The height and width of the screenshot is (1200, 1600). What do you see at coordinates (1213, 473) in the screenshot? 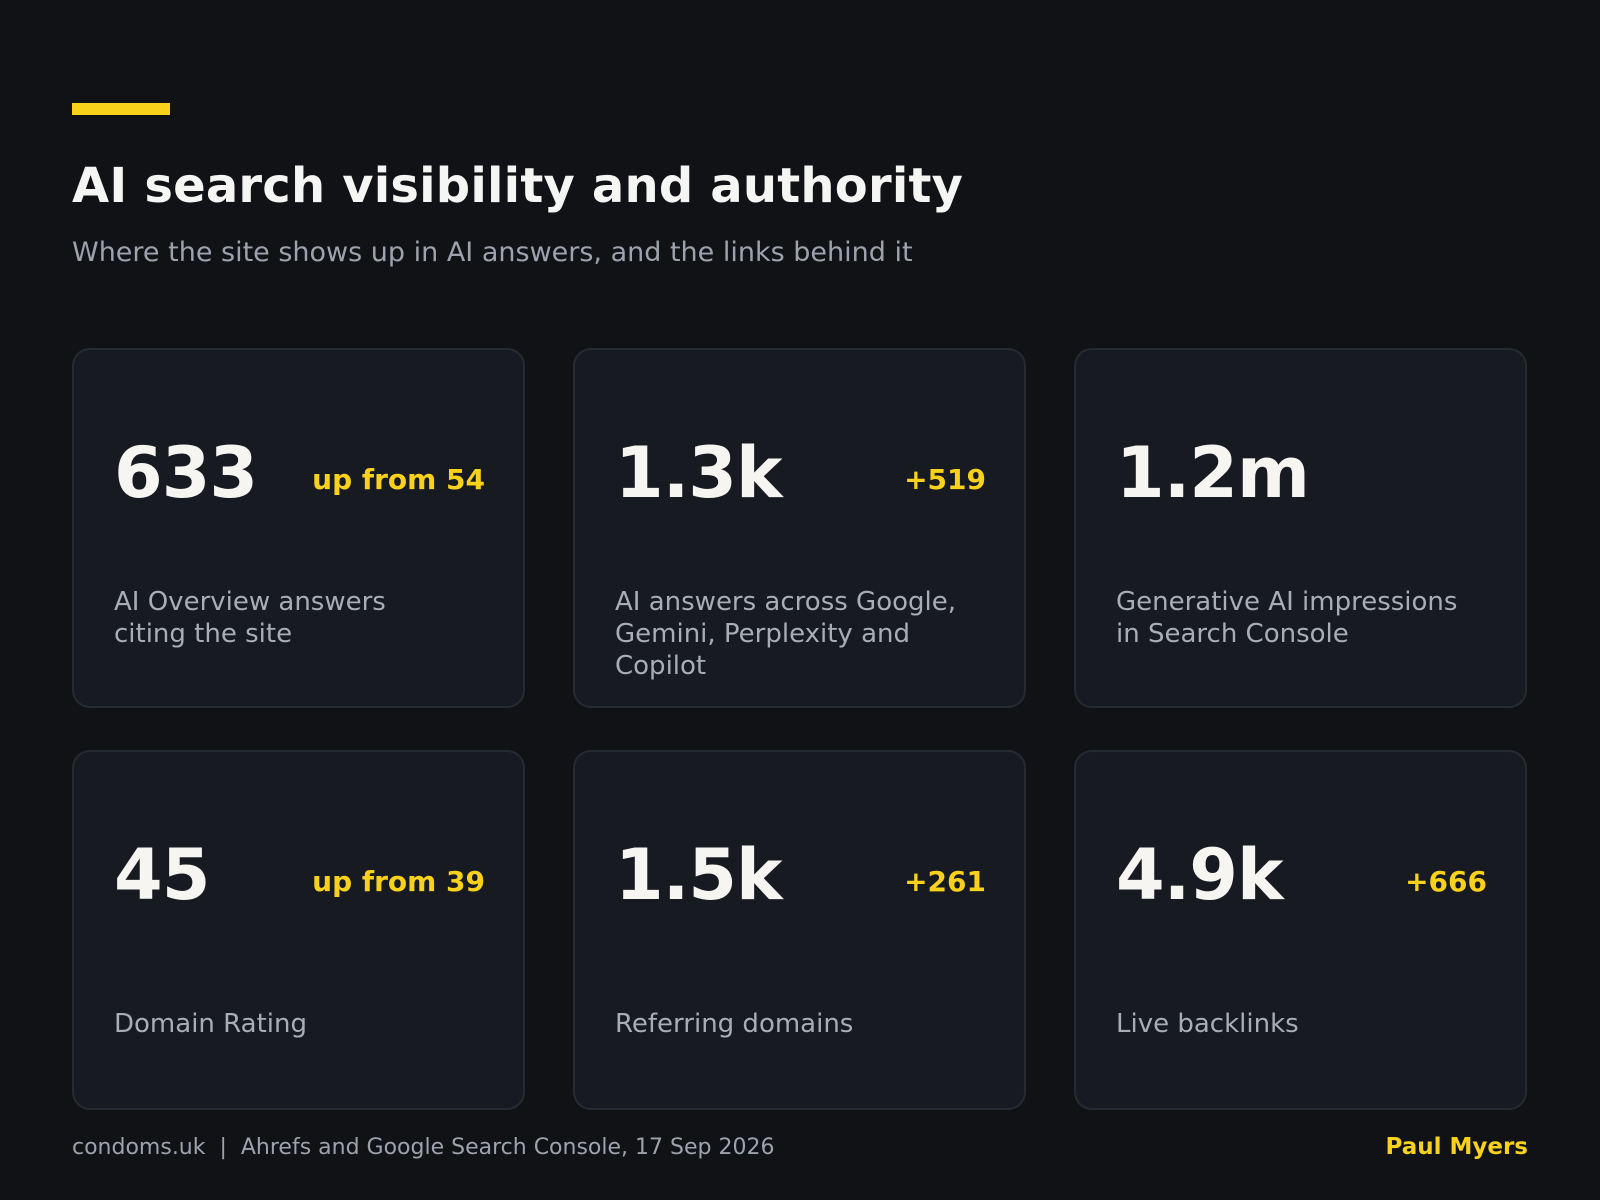
I see `metric-value: 1.2m` at bounding box center [1213, 473].